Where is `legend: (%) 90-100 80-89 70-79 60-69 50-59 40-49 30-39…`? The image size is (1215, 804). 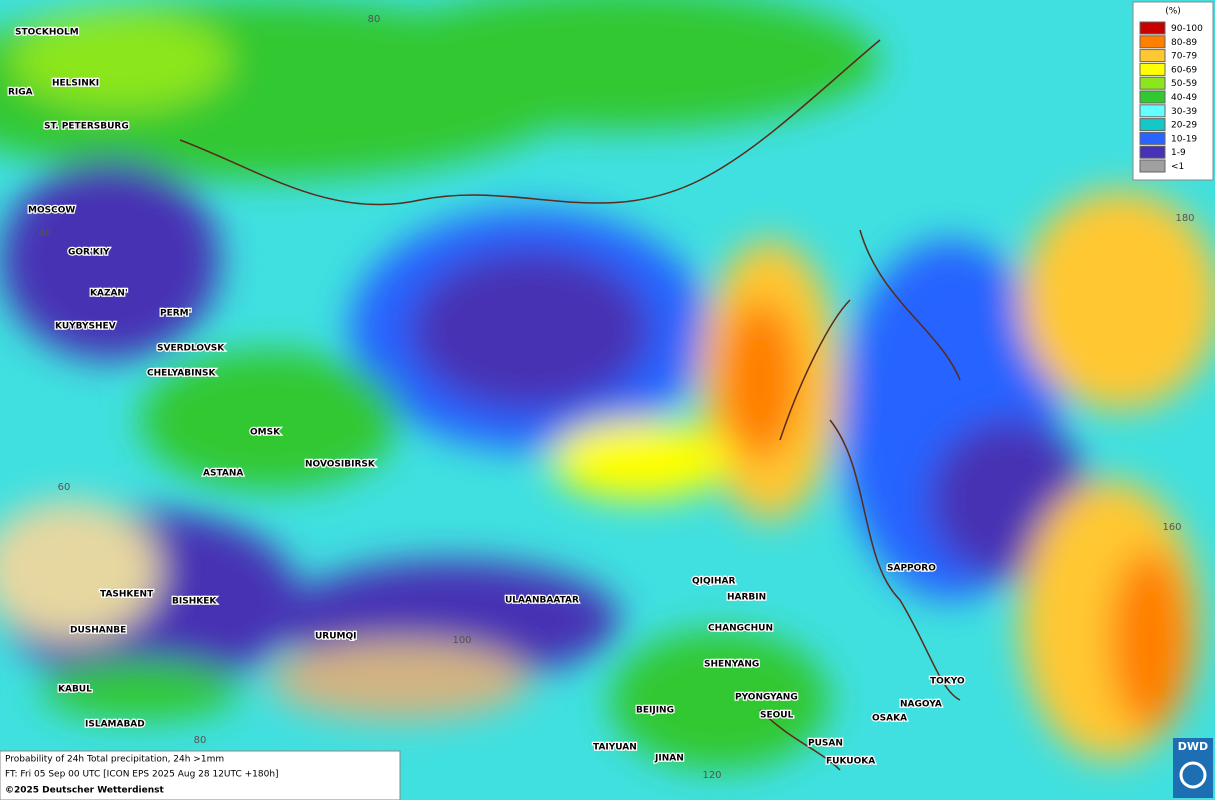
legend: (%) 90-100 80-89 70-79 60-69 50-59 40-49 30-39… is located at coordinates (1173, 91).